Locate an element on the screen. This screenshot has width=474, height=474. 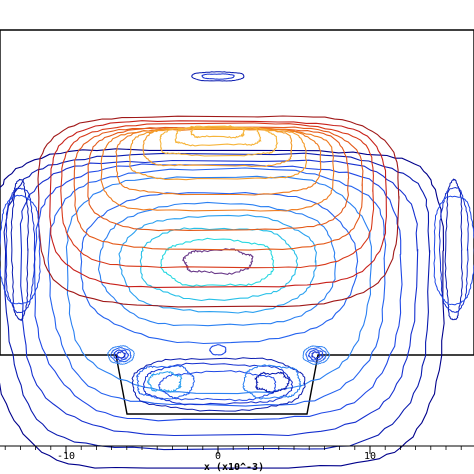
x-tick-label: 0 is located at coordinates (218, 456).